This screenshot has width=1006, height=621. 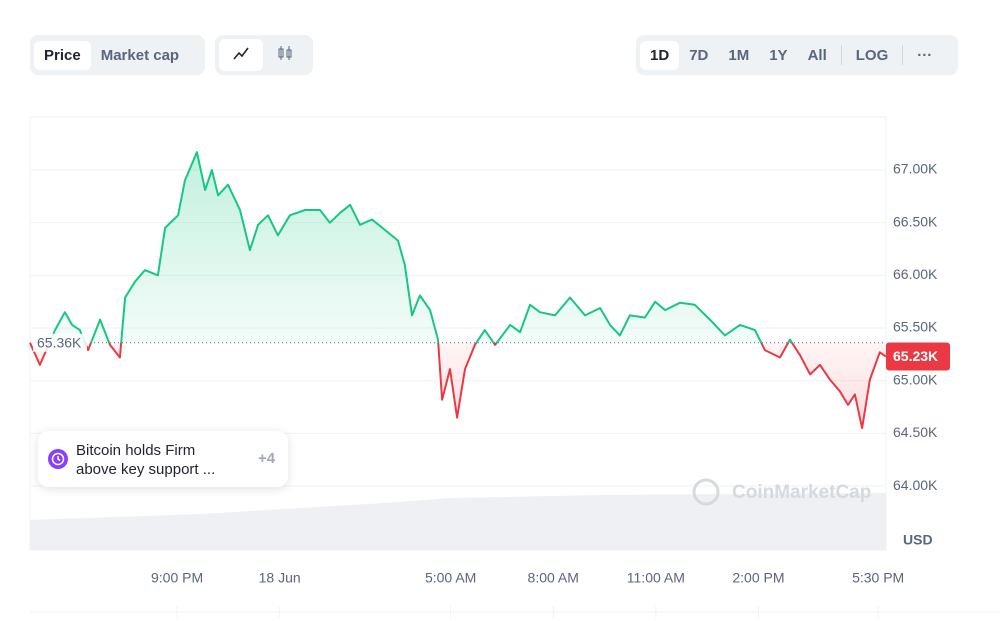 I want to click on watermark-logo, so click(x=706, y=492).